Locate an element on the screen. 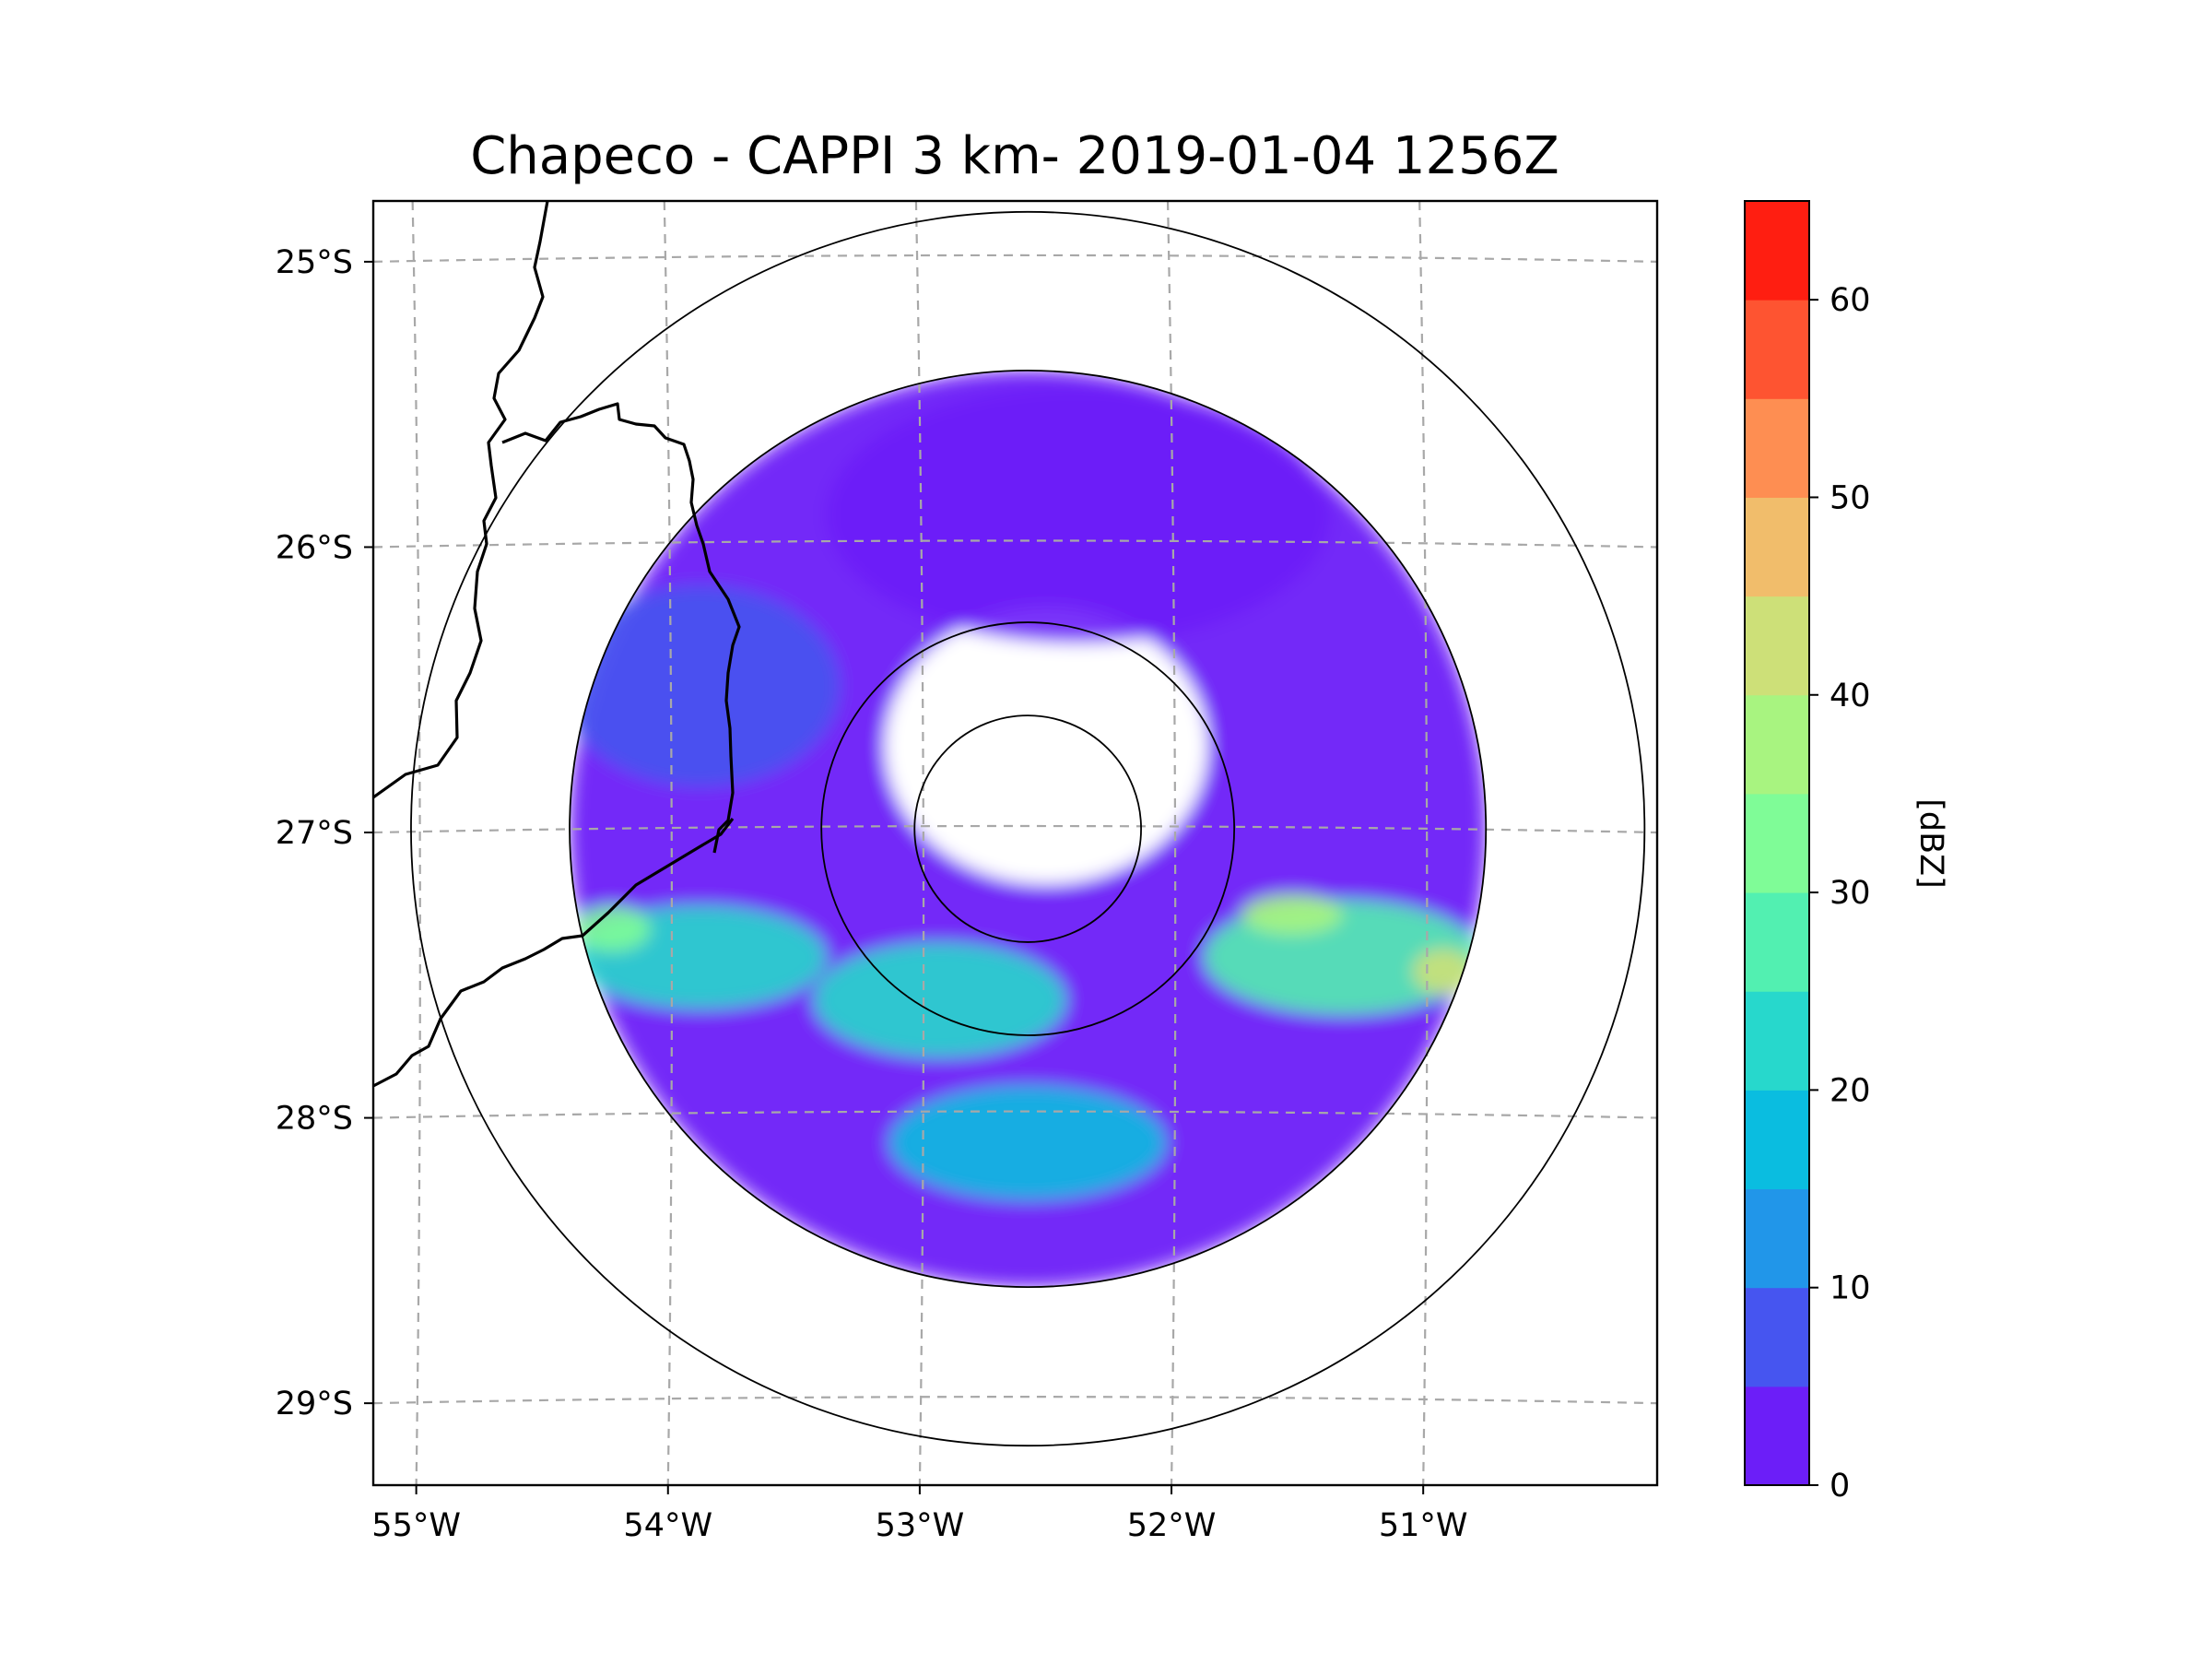  x-axis-ticks: 55°W 54°W 53°W 52°W 51°W is located at coordinates (919, 1514).